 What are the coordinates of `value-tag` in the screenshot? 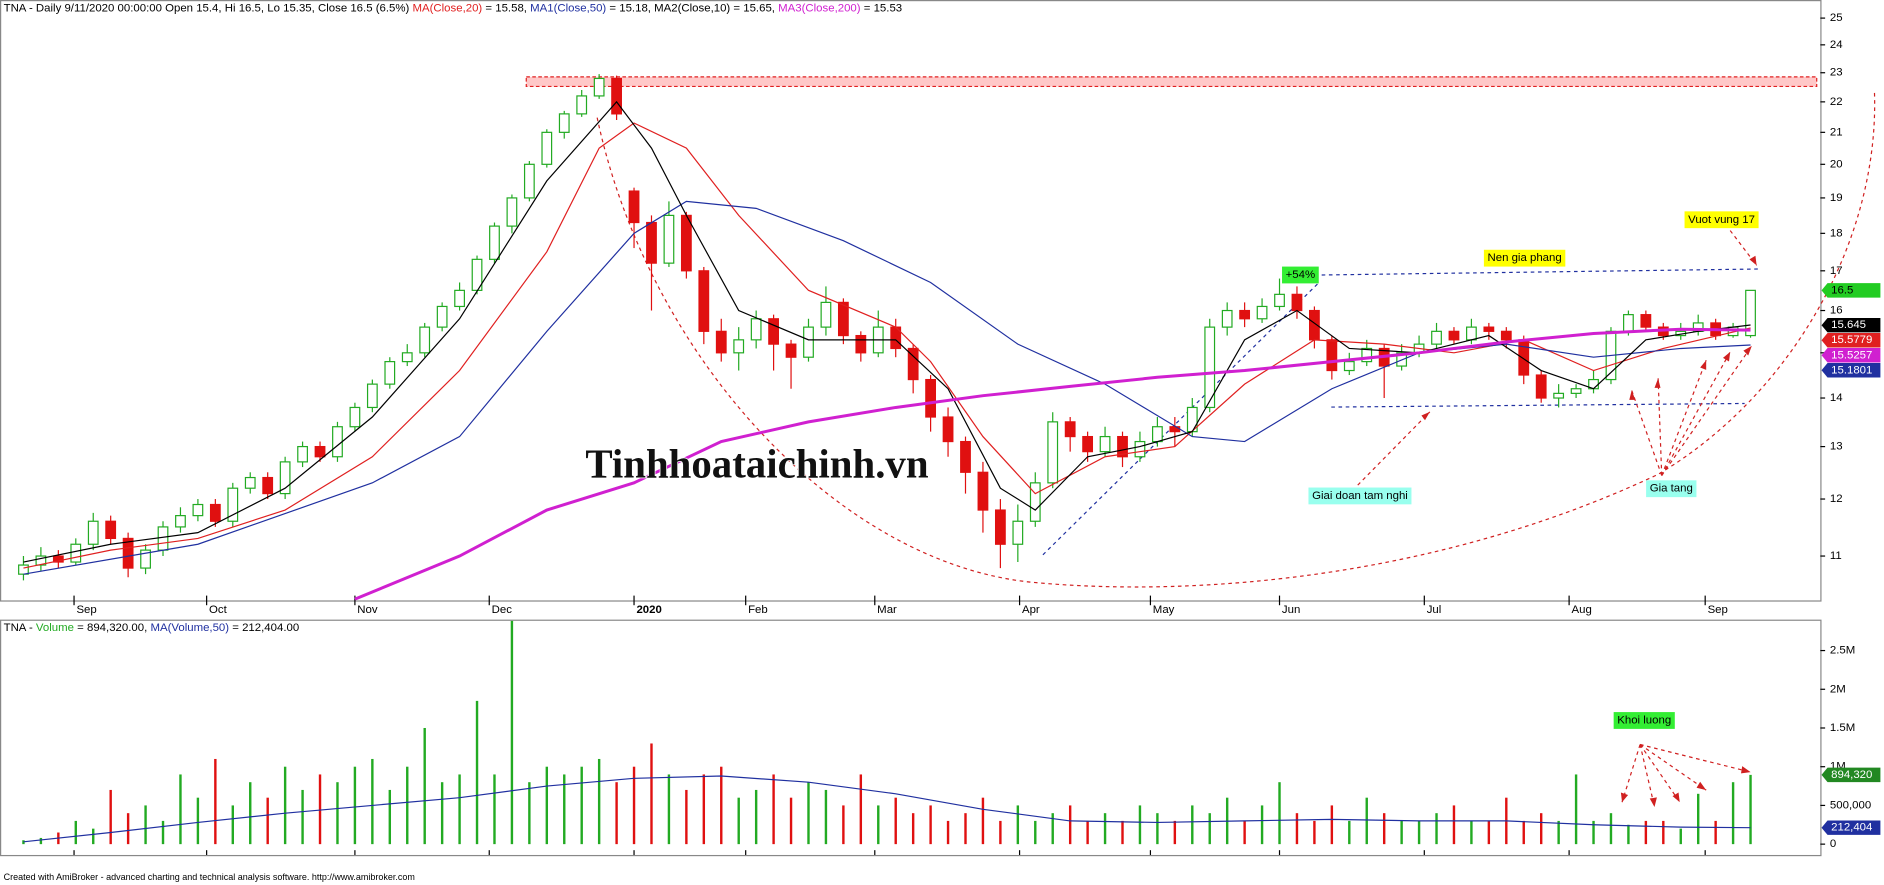 It's located at (1851, 827).